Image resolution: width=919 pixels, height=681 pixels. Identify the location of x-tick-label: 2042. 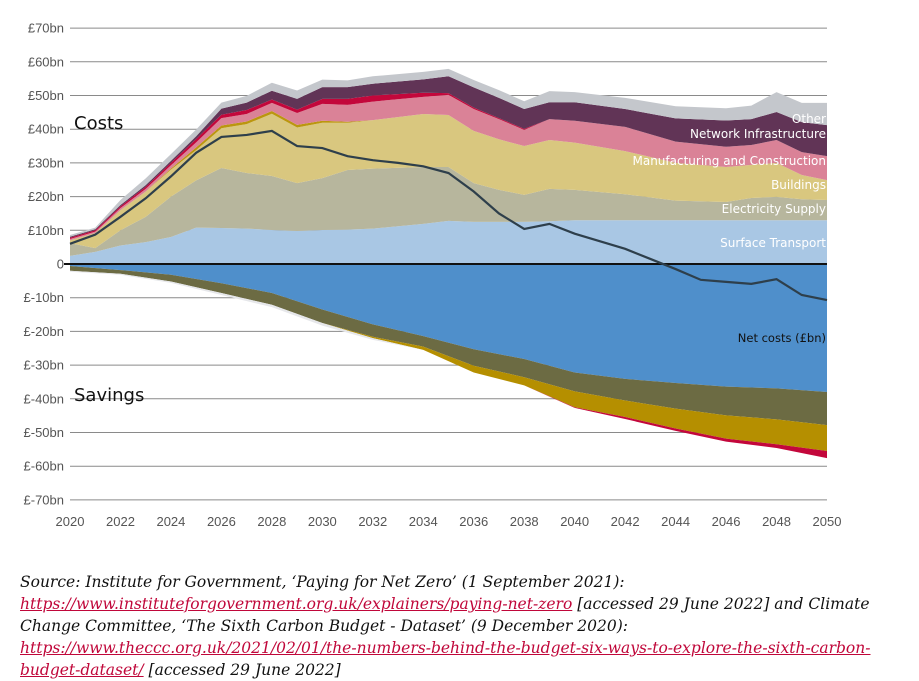
(625, 521).